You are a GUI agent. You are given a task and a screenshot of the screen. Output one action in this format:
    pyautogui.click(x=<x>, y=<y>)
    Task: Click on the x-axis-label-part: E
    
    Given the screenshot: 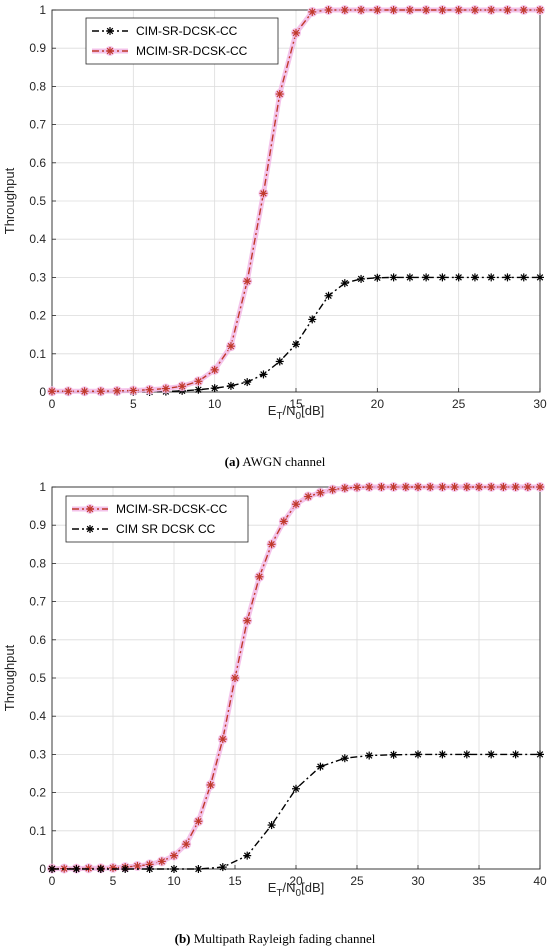 What is the action you would take?
    pyautogui.click(x=272, y=887)
    